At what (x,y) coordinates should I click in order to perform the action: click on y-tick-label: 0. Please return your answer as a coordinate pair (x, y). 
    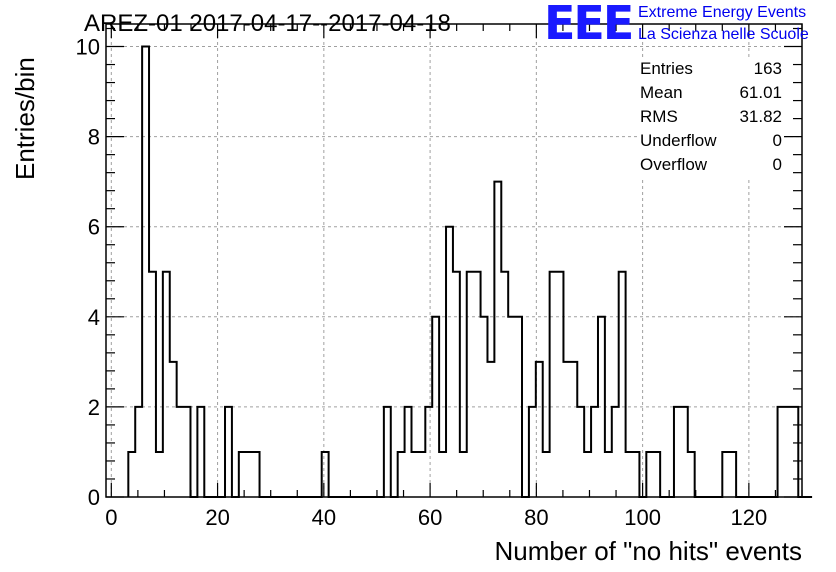
    Looking at the image, I should click on (94, 497).